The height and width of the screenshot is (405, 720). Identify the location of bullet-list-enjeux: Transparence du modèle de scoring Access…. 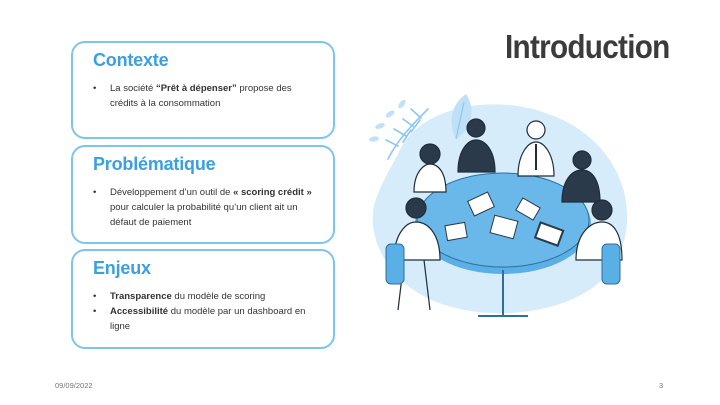
(206, 311).